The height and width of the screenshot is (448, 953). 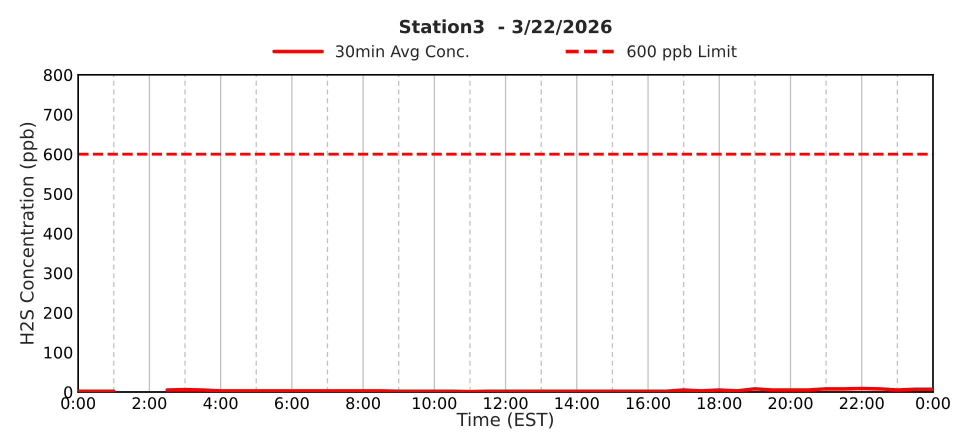 I want to click on legend-label: 30min Avg Conc., so click(x=402, y=52).